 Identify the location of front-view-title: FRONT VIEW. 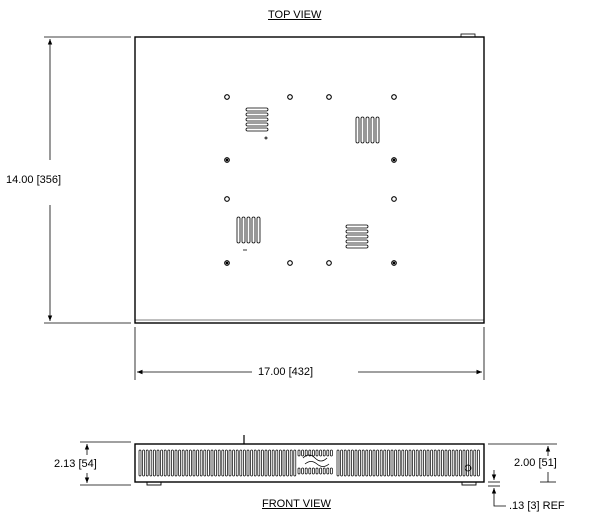
(296, 504).